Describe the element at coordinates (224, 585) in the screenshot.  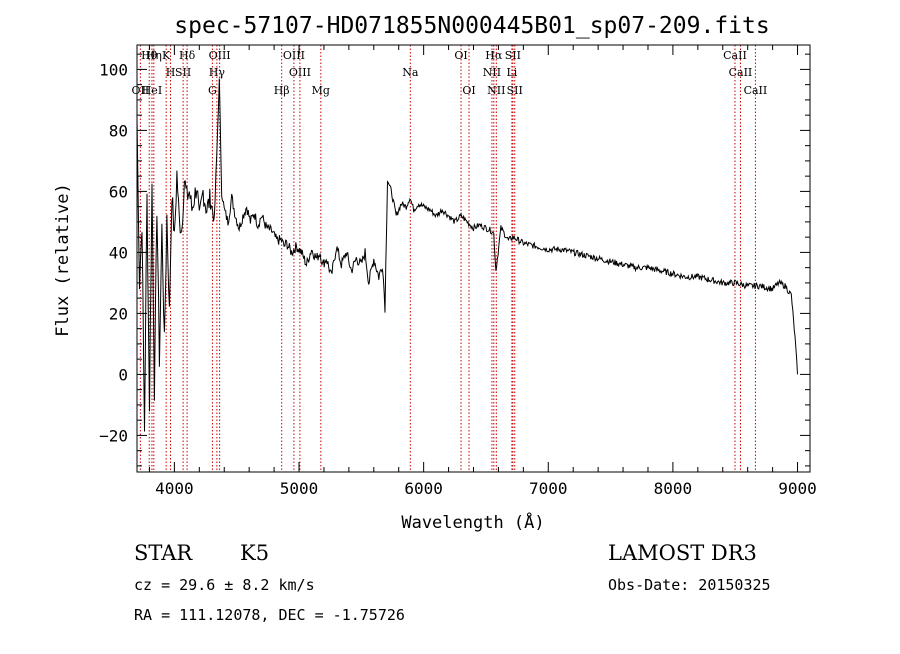
I see `redshift-value: cz = 29.6 ± 8.2 km/s` at that location.